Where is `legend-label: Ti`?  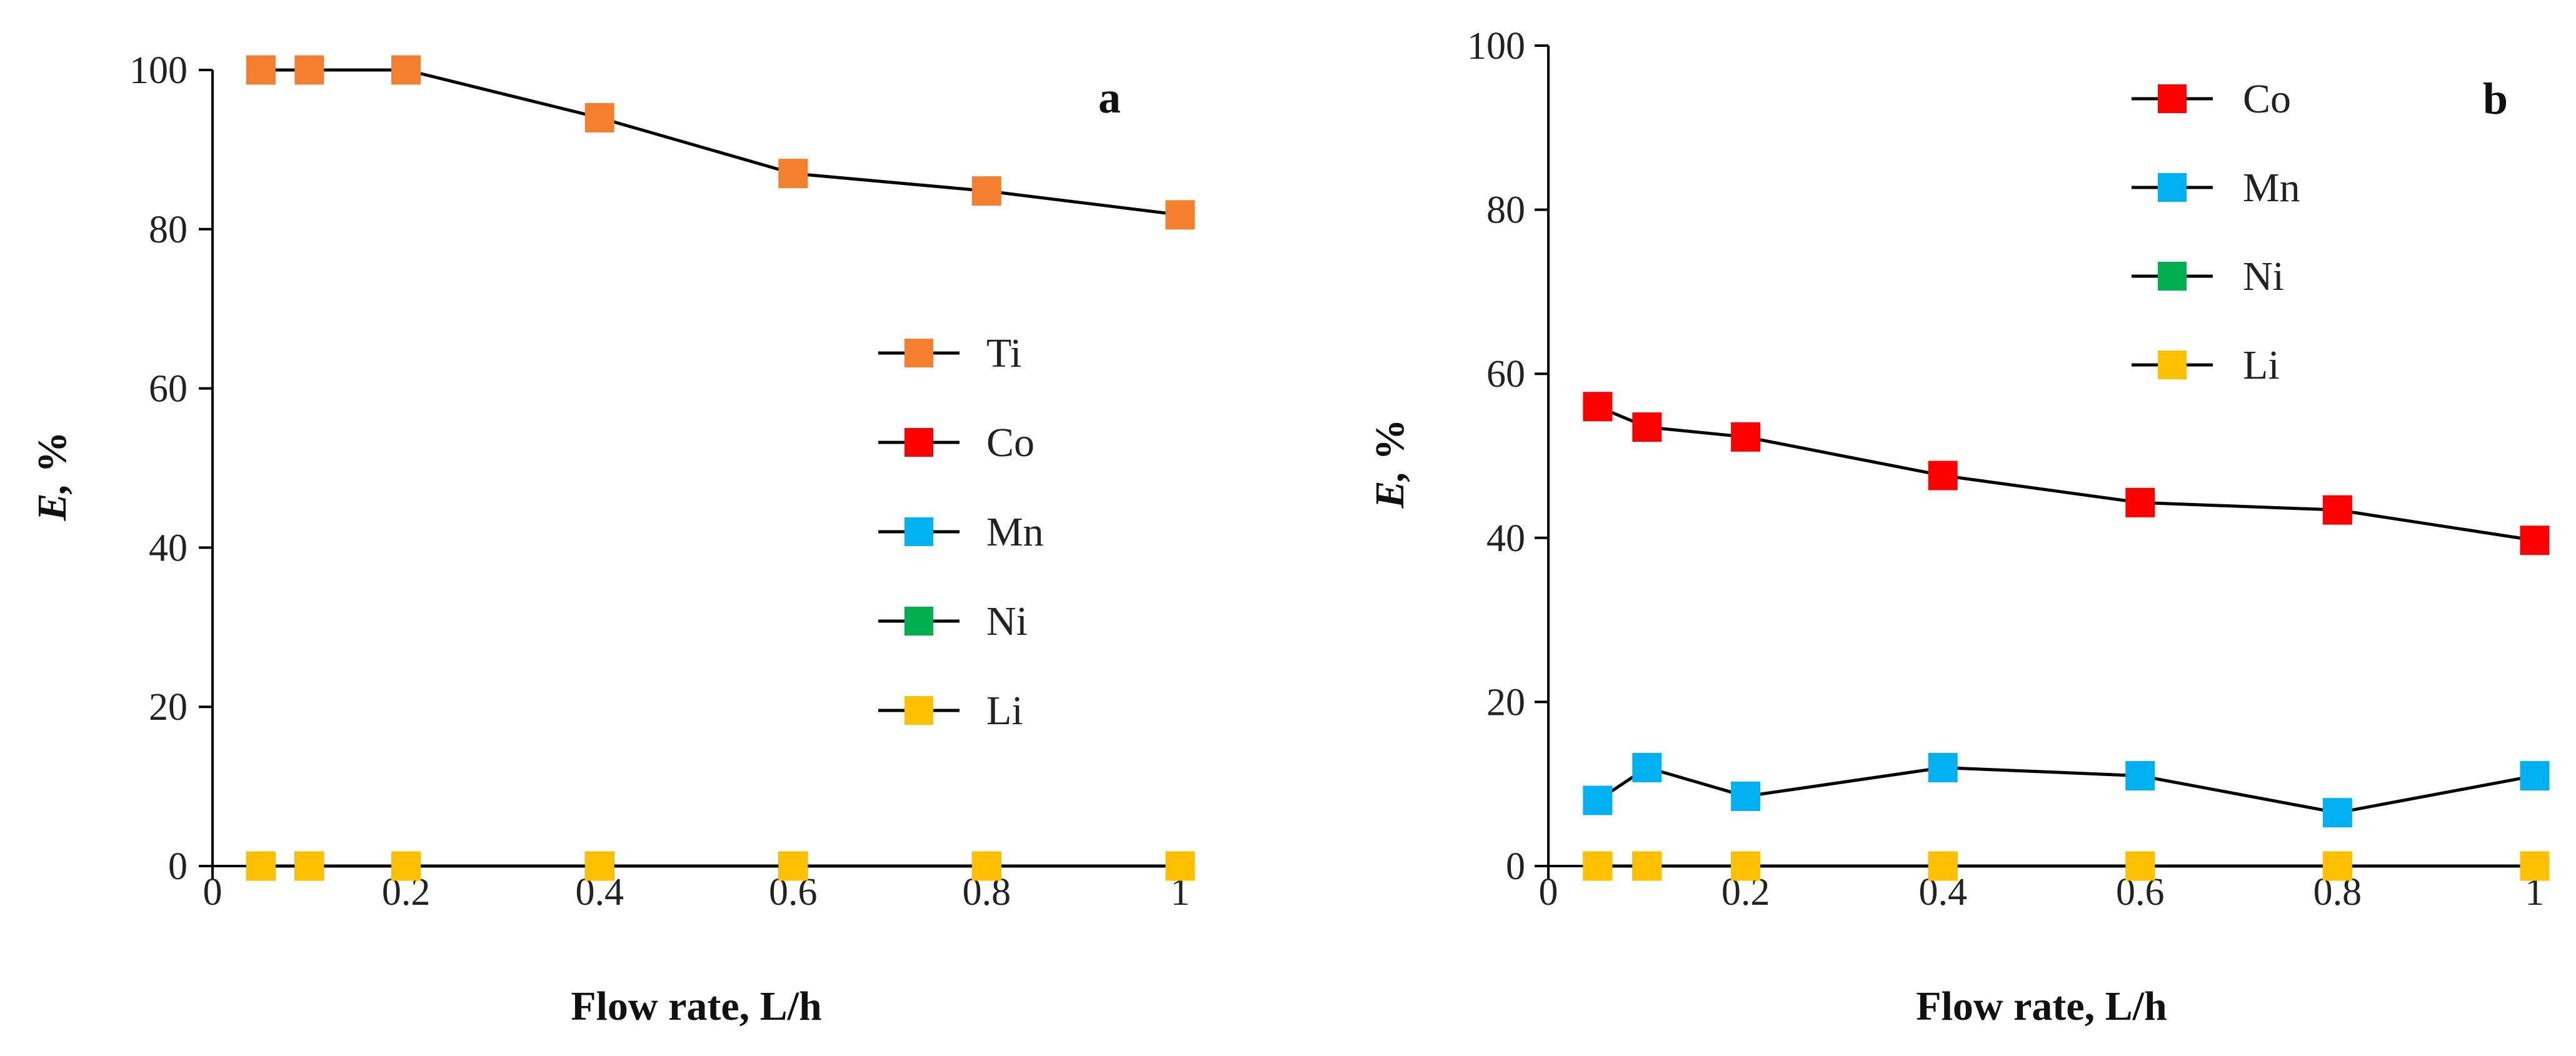
legend-label: Ti is located at coordinates (1003, 353).